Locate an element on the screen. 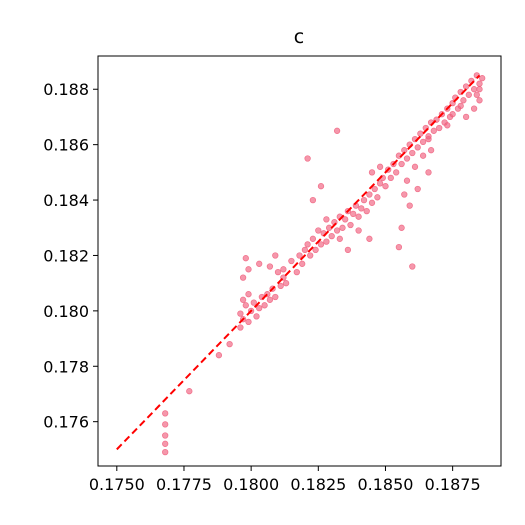  x-tick-label: 0.1825 is located at coordinates (318, 484).